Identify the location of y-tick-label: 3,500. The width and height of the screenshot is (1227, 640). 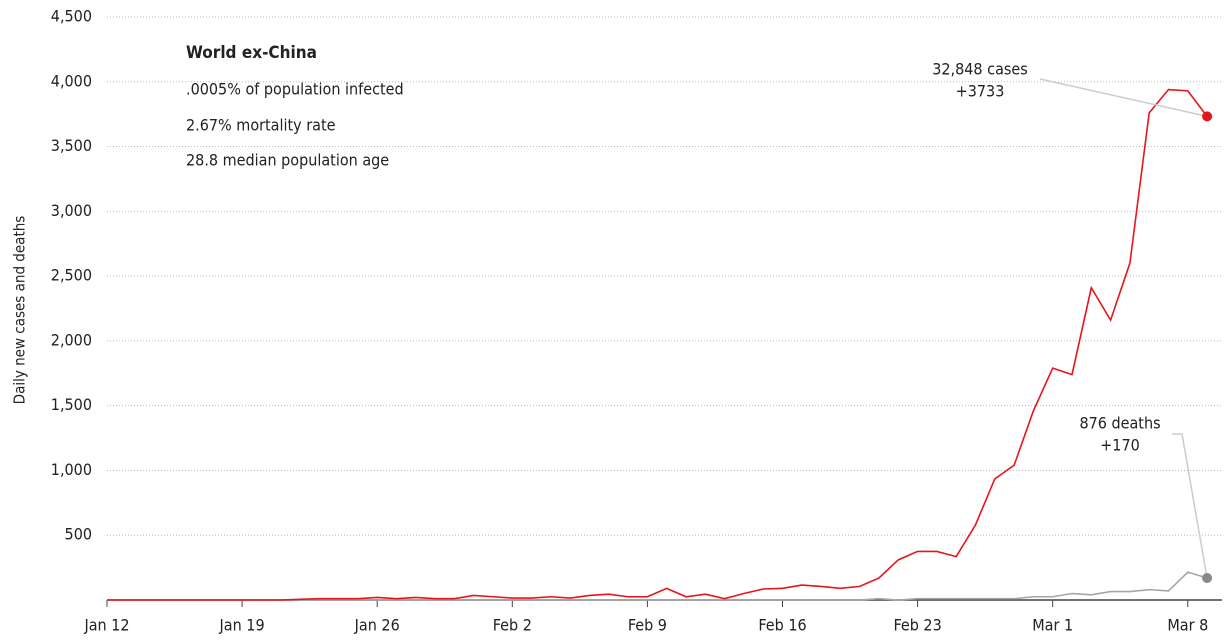
(71, 145).